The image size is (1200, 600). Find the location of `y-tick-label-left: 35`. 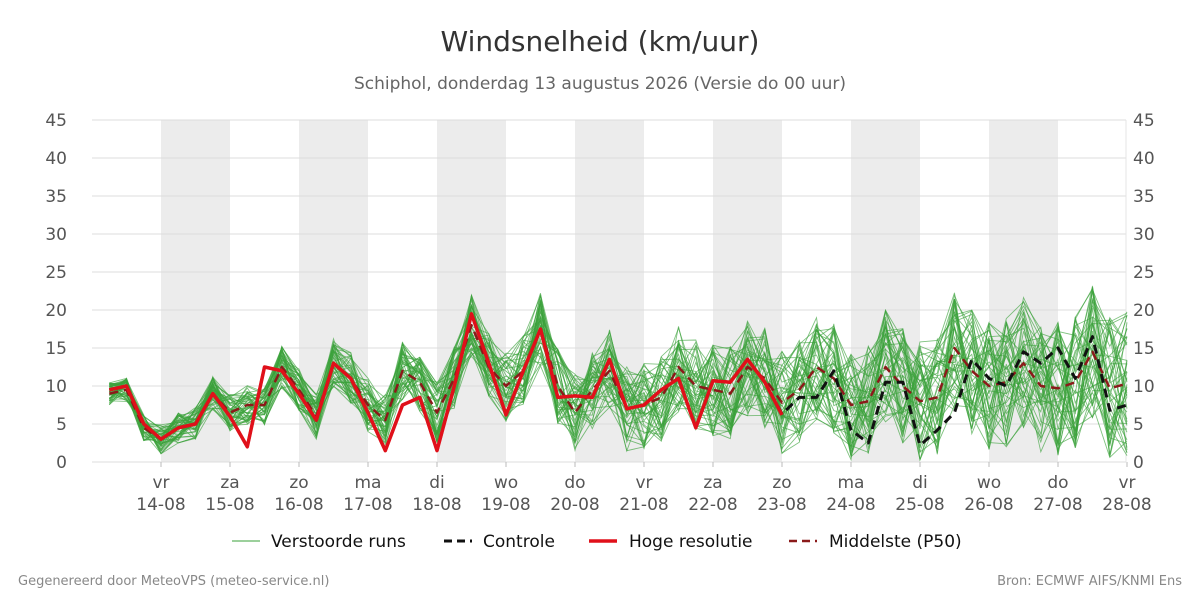

y-tick-label-left: 35 is located at coordinates (56, 197).